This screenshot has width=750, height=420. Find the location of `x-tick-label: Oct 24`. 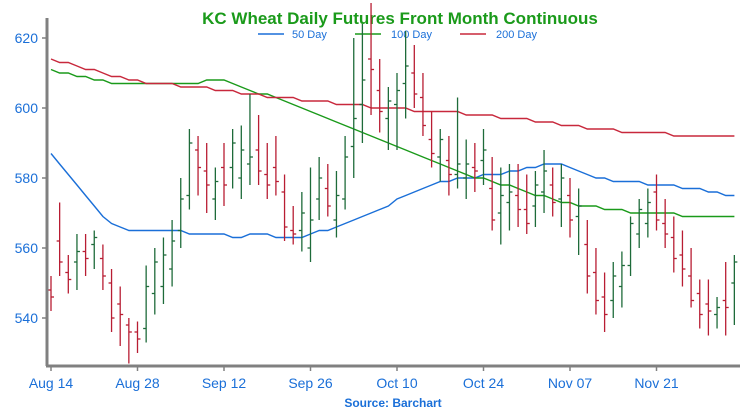

x-tick-label: Oct 24 is located at coordinates (483, 383).